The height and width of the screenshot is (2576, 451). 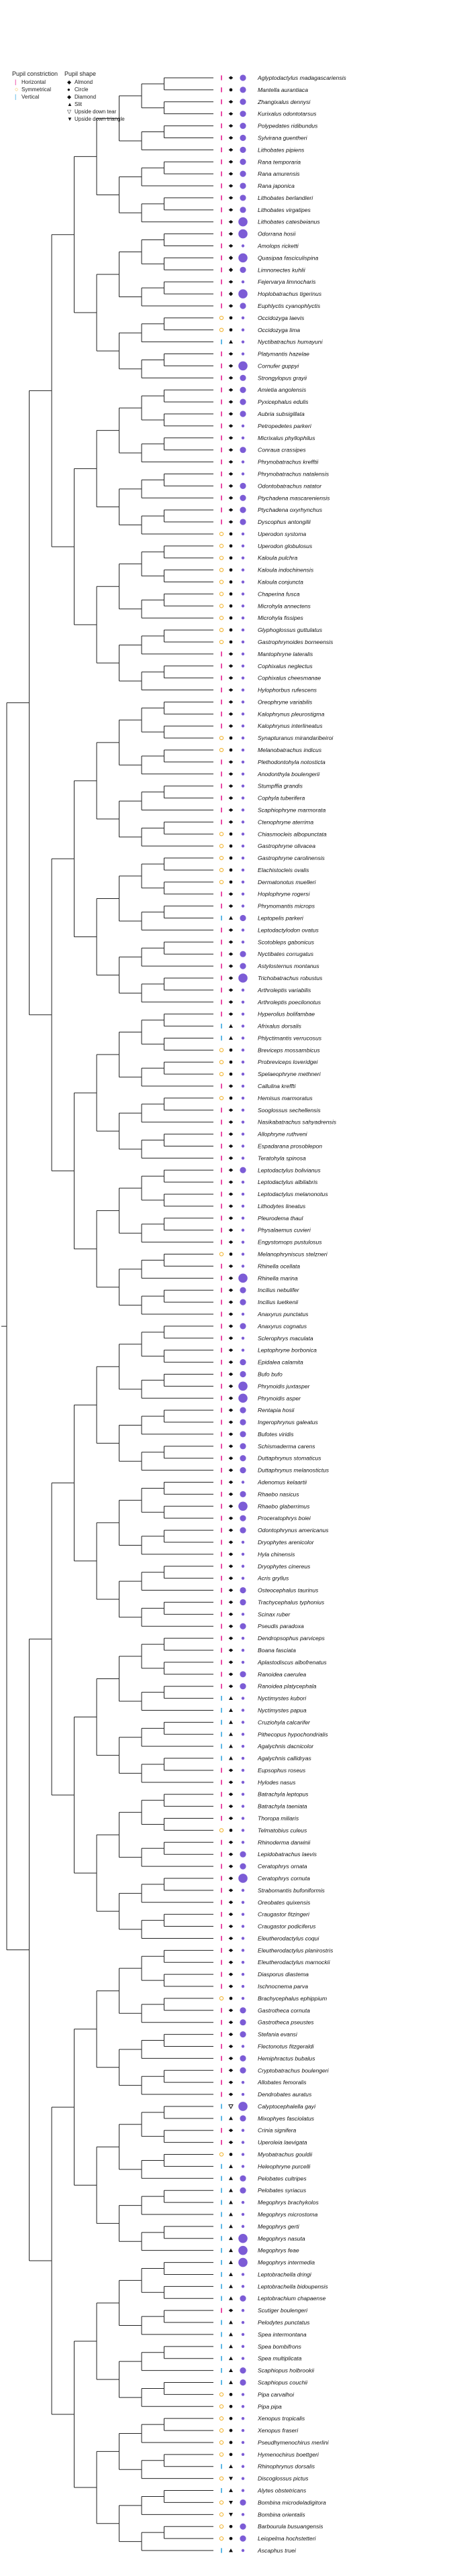 I want to click on species-label: Hyperolius bolifambae, so click(x=286, y=1014).